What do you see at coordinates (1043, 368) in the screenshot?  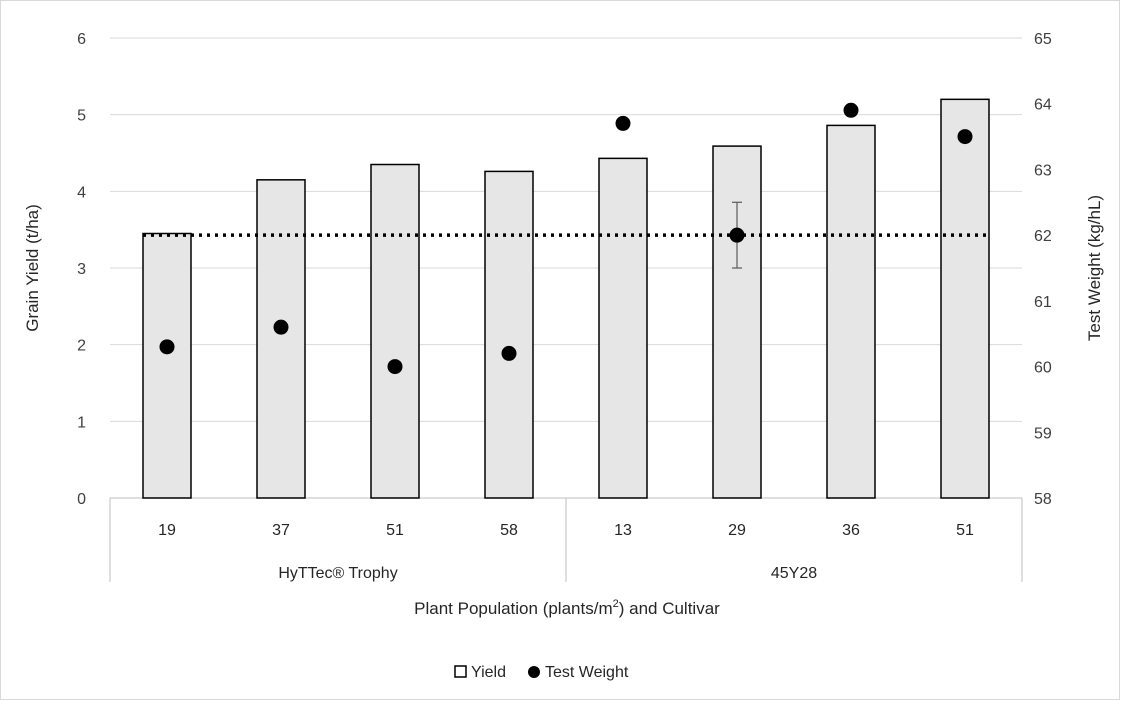 I see `y2-tick-label: 60` at bounding box center [1043, 368].